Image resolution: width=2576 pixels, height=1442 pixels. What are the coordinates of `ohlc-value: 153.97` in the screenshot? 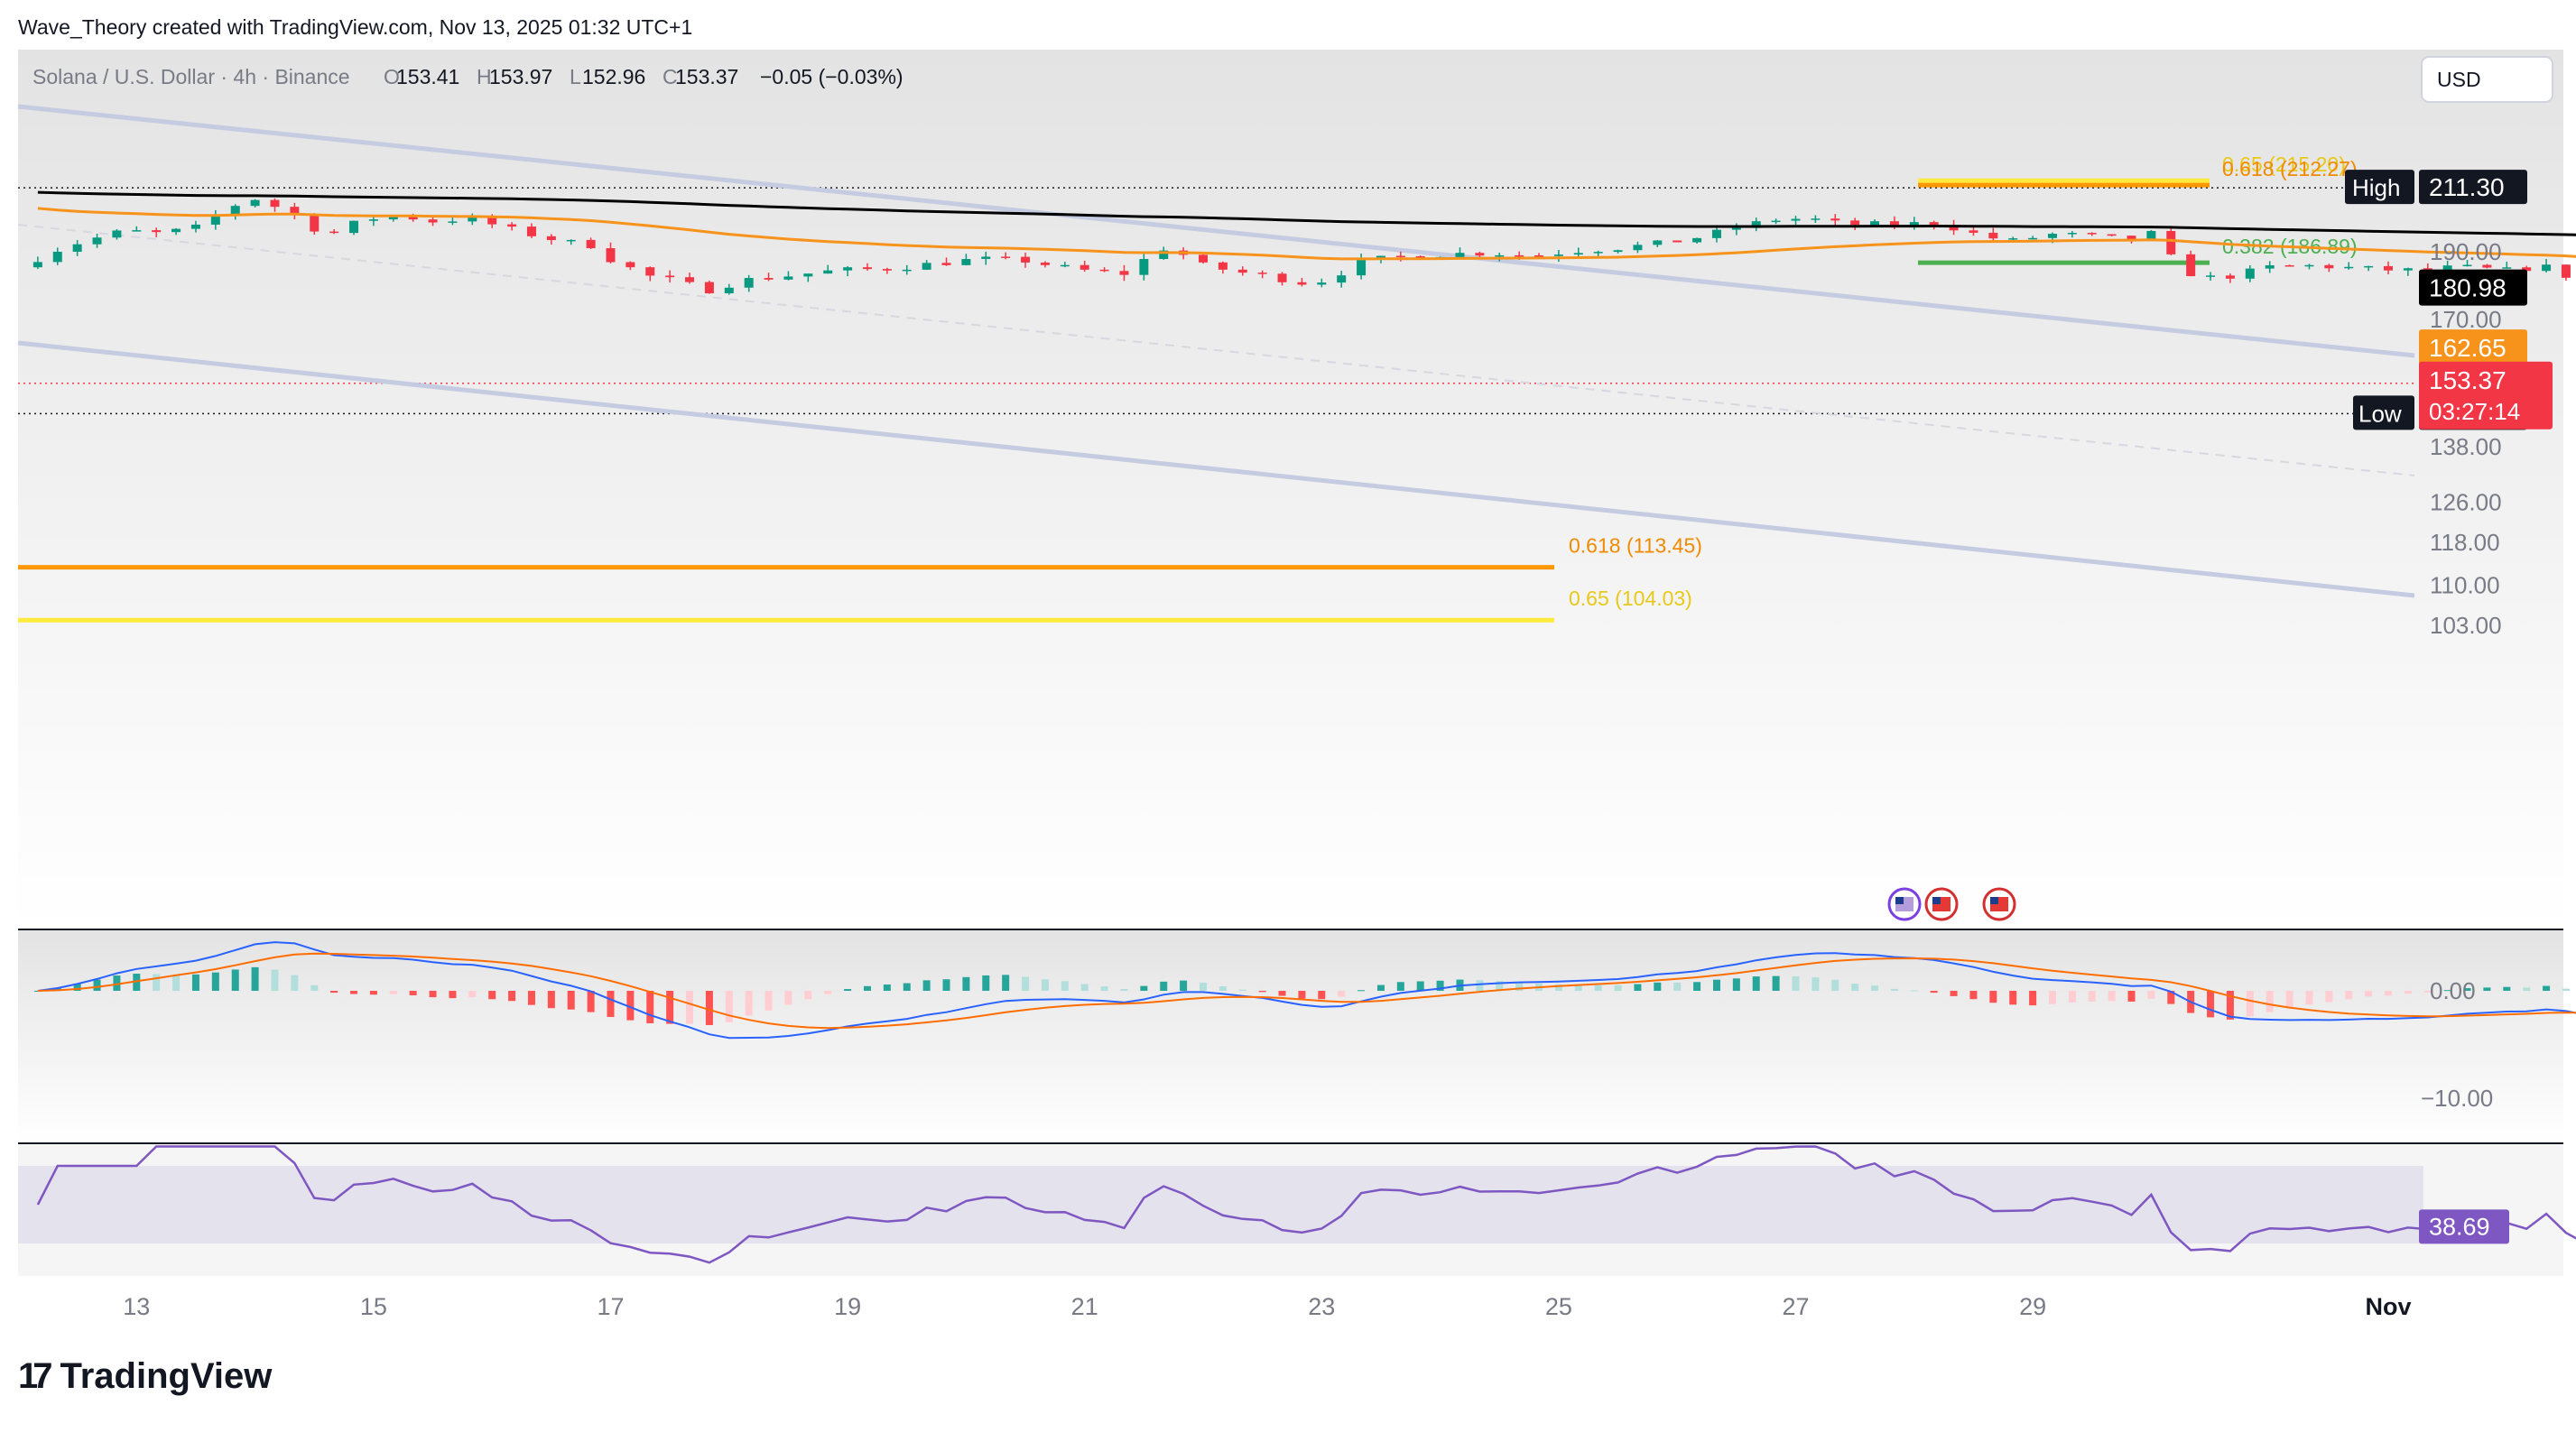 It's located at (520, 76).